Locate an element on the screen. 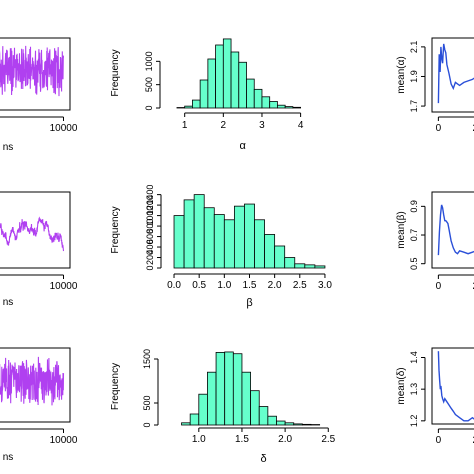 This screenshot has width=474, height=474. hist-delta-y-tick-label: 500 is located at coordinates (147, 402).